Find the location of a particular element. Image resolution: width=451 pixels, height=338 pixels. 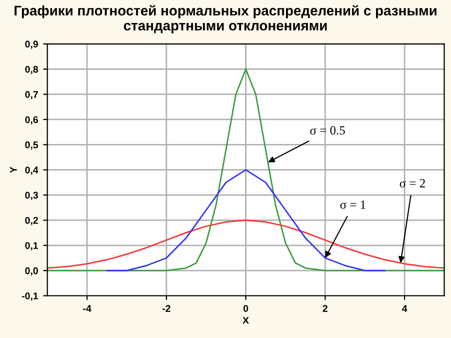

annotation: σ = 0.5 is located at coordinates (327, 130).